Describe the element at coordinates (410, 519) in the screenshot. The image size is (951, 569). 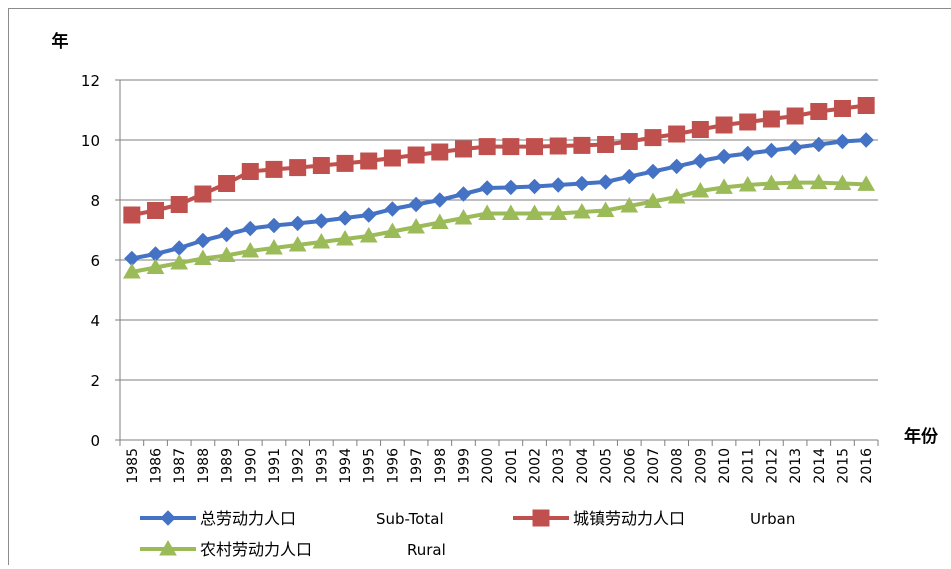
I see `legend-label-en: Sub-Total` at that location.